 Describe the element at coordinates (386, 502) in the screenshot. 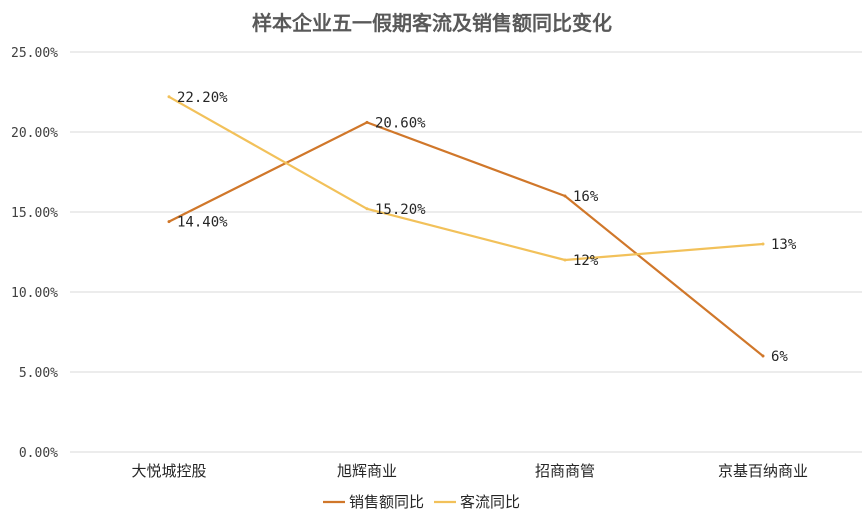

I see `legend-label: 销售额同比` at that location.